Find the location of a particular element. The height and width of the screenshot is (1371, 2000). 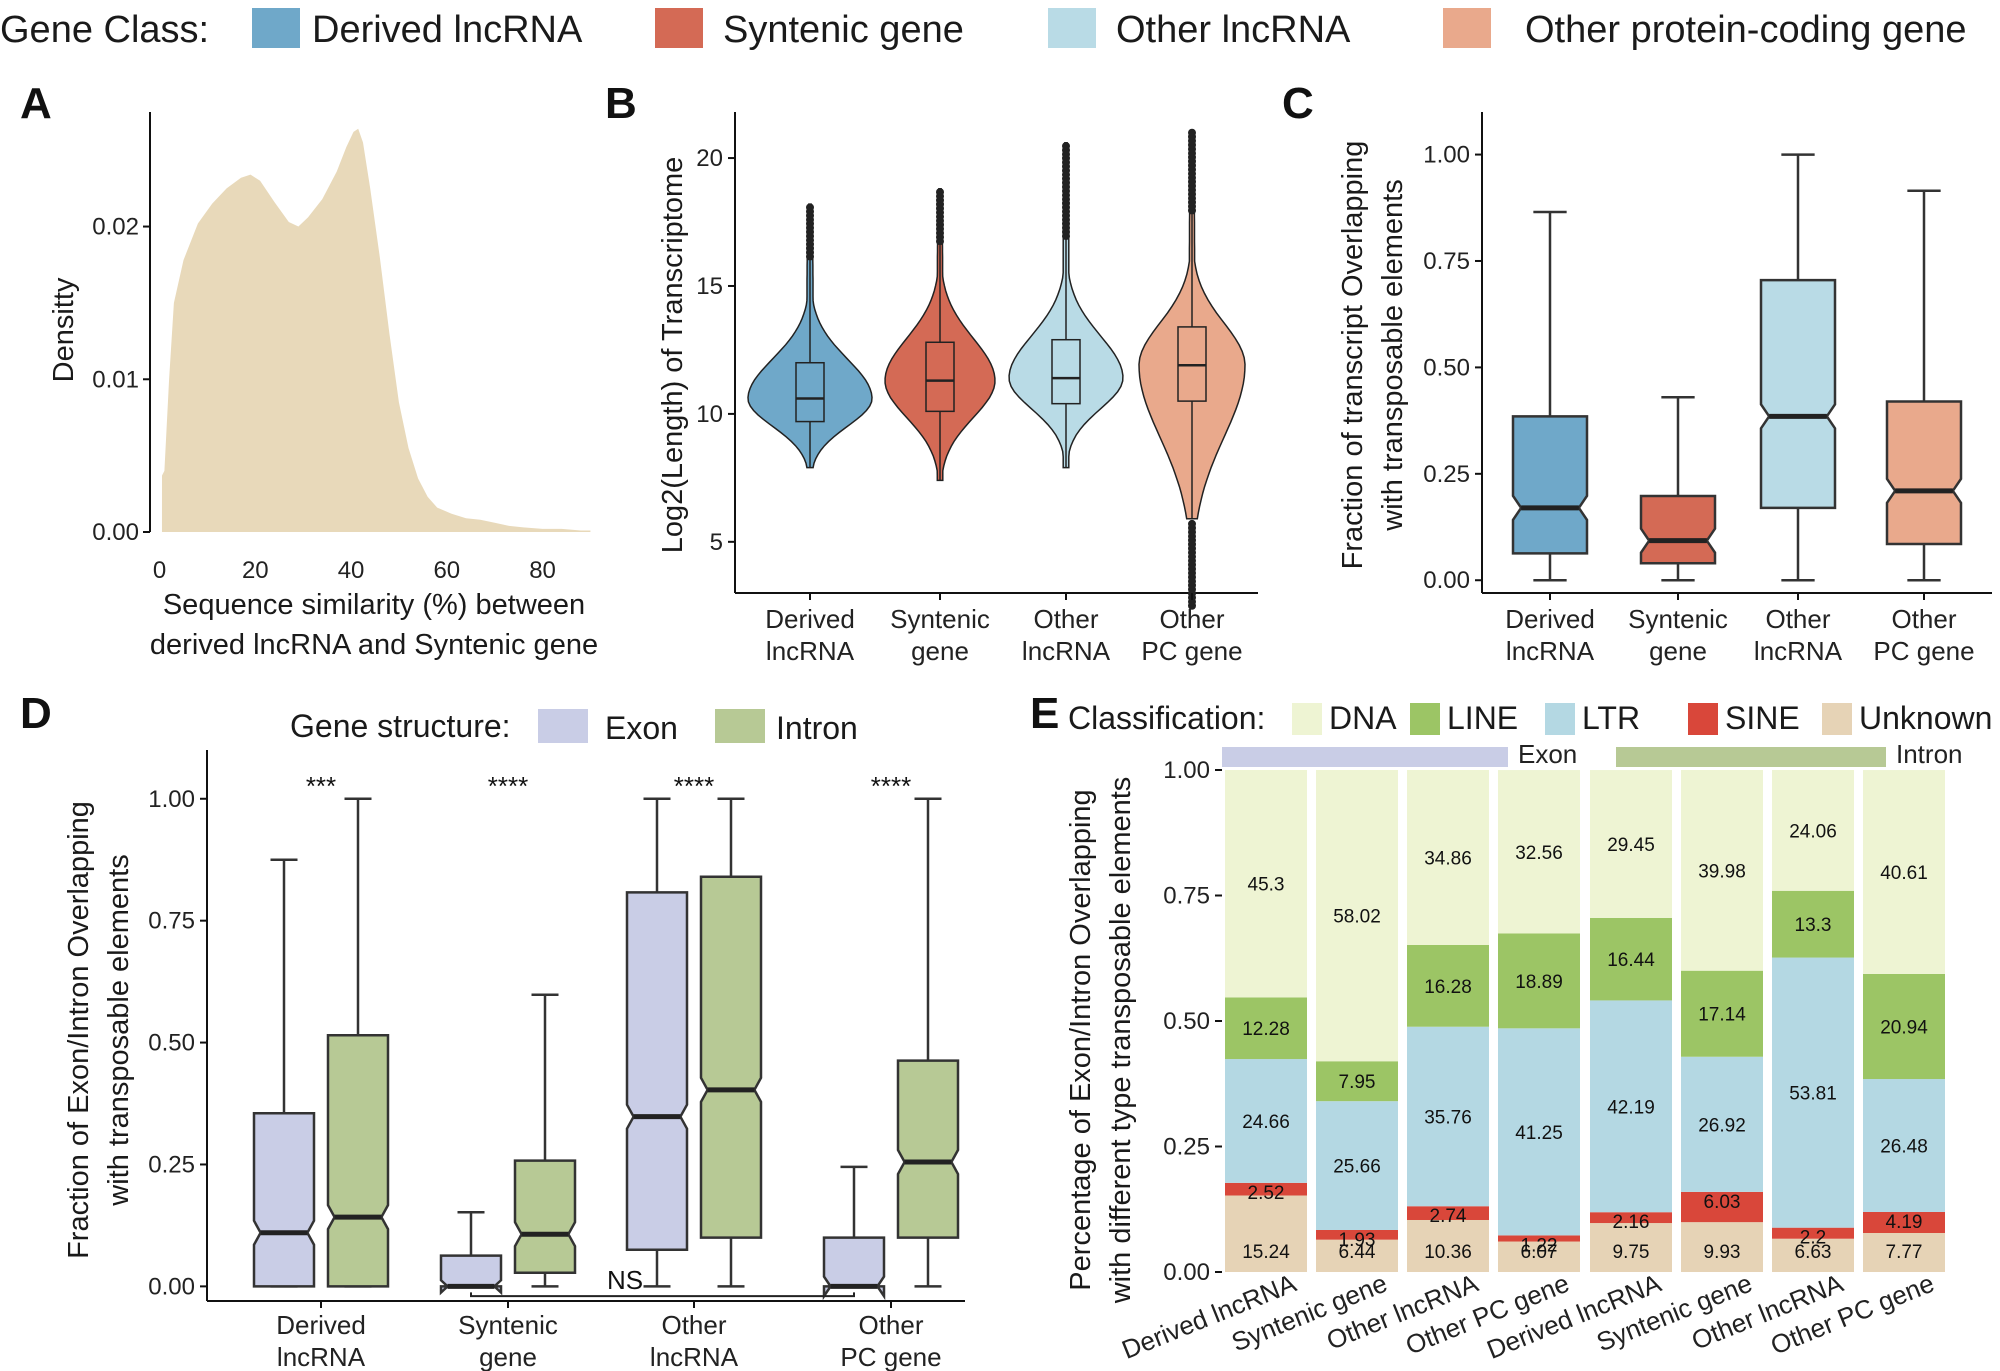

value-label: 41.25 is located at coordinates (1539, 1133).